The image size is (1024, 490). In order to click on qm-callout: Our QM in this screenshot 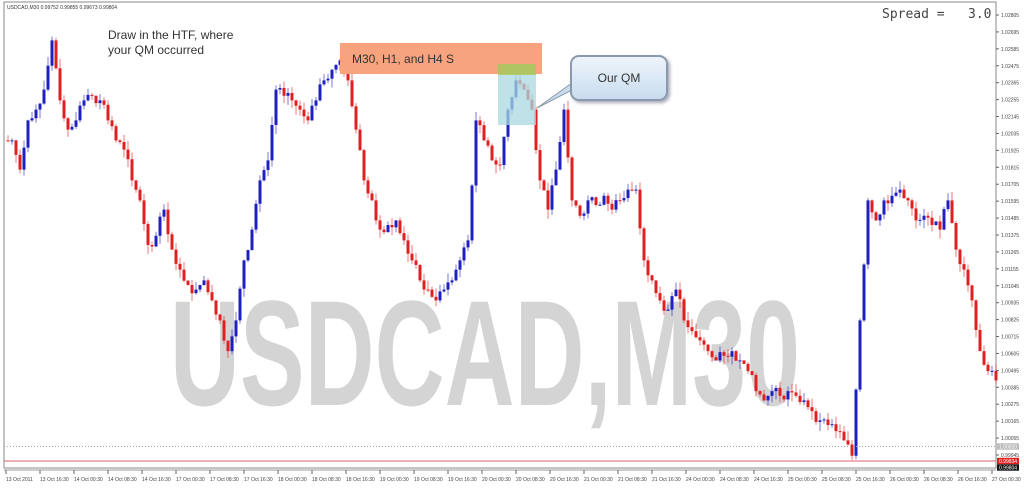, I will do `click(619, 78)`.